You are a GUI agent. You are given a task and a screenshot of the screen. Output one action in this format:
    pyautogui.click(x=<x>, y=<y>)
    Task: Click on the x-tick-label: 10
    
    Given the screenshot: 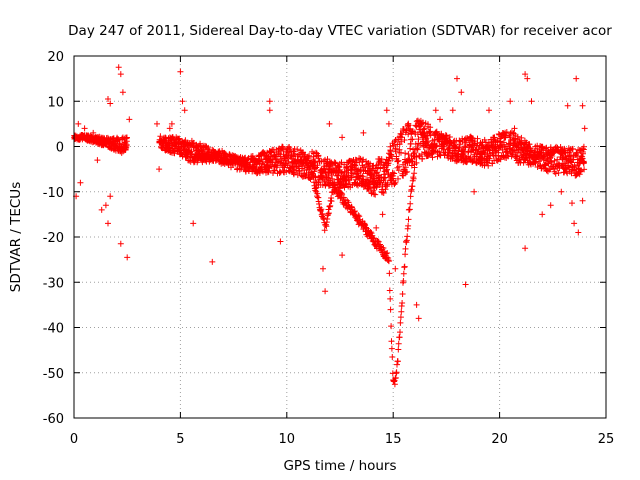 What is the action you would take?
    pyautogui.click(x=287, y=439)
    